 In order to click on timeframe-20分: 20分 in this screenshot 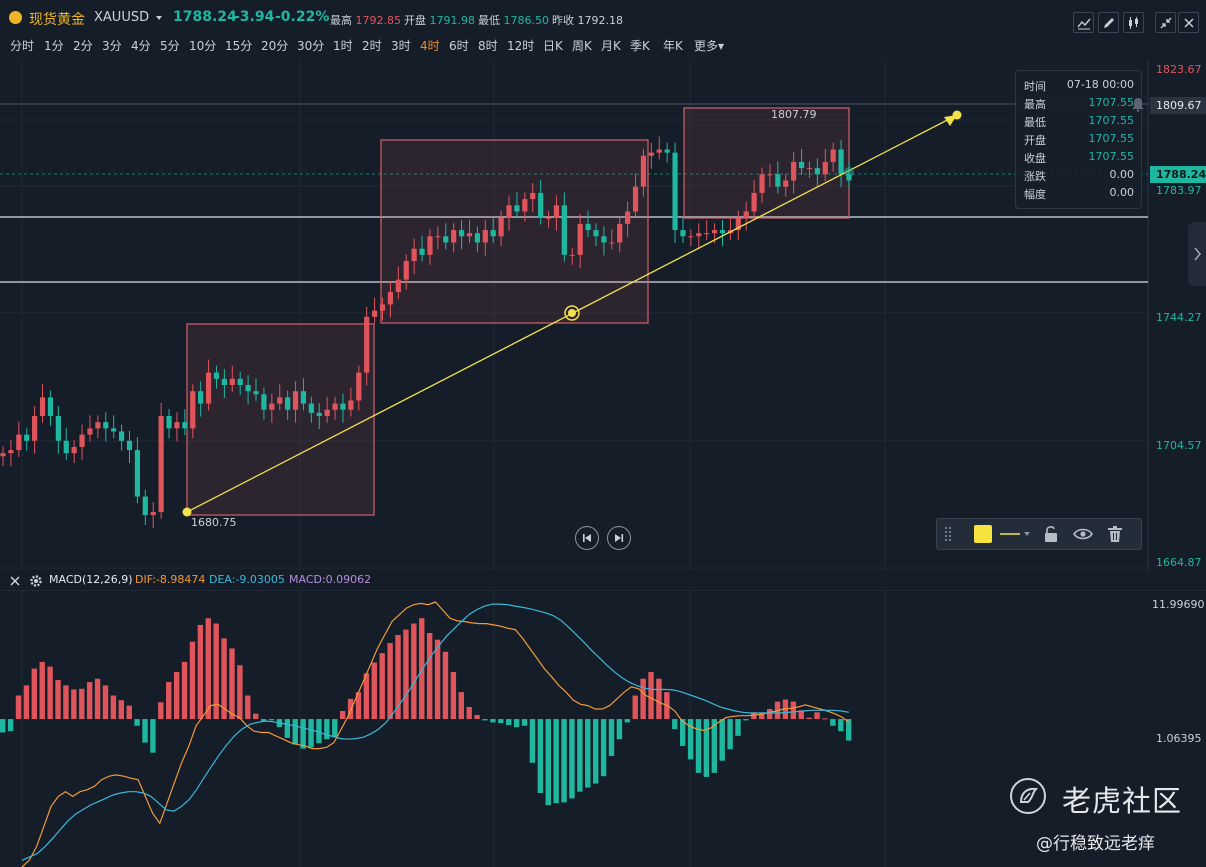, I will do `click(275, 46)`.